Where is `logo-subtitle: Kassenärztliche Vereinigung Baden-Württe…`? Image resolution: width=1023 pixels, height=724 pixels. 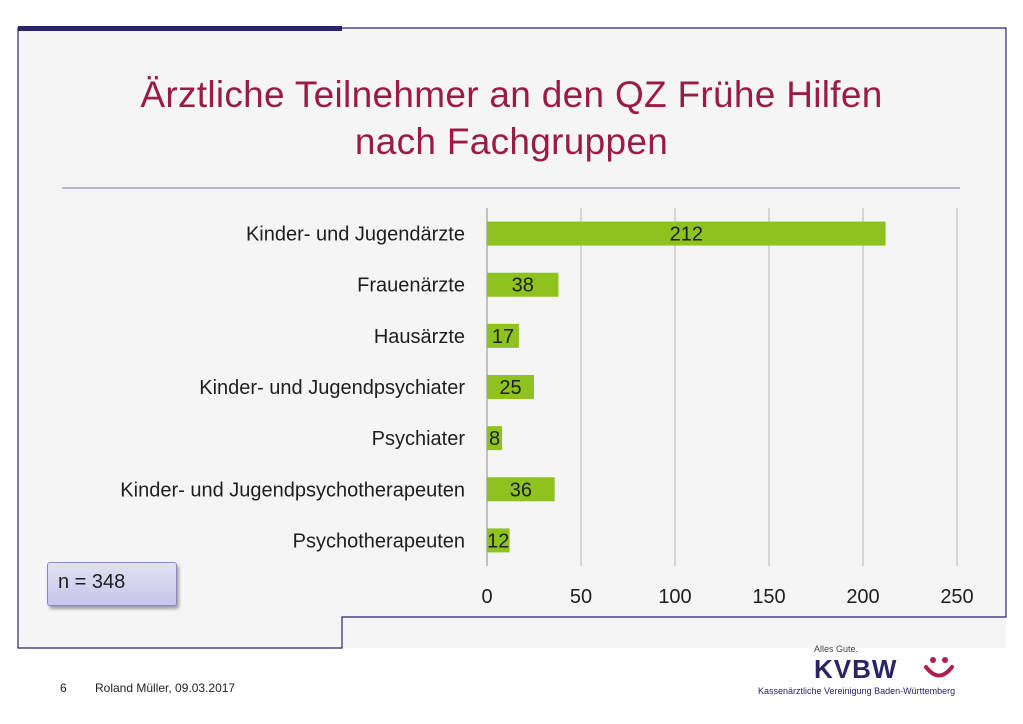
logo-subtitle: Kassenärztliche Vereinigung Baden-Württe… is located at coordinates (857, 691).